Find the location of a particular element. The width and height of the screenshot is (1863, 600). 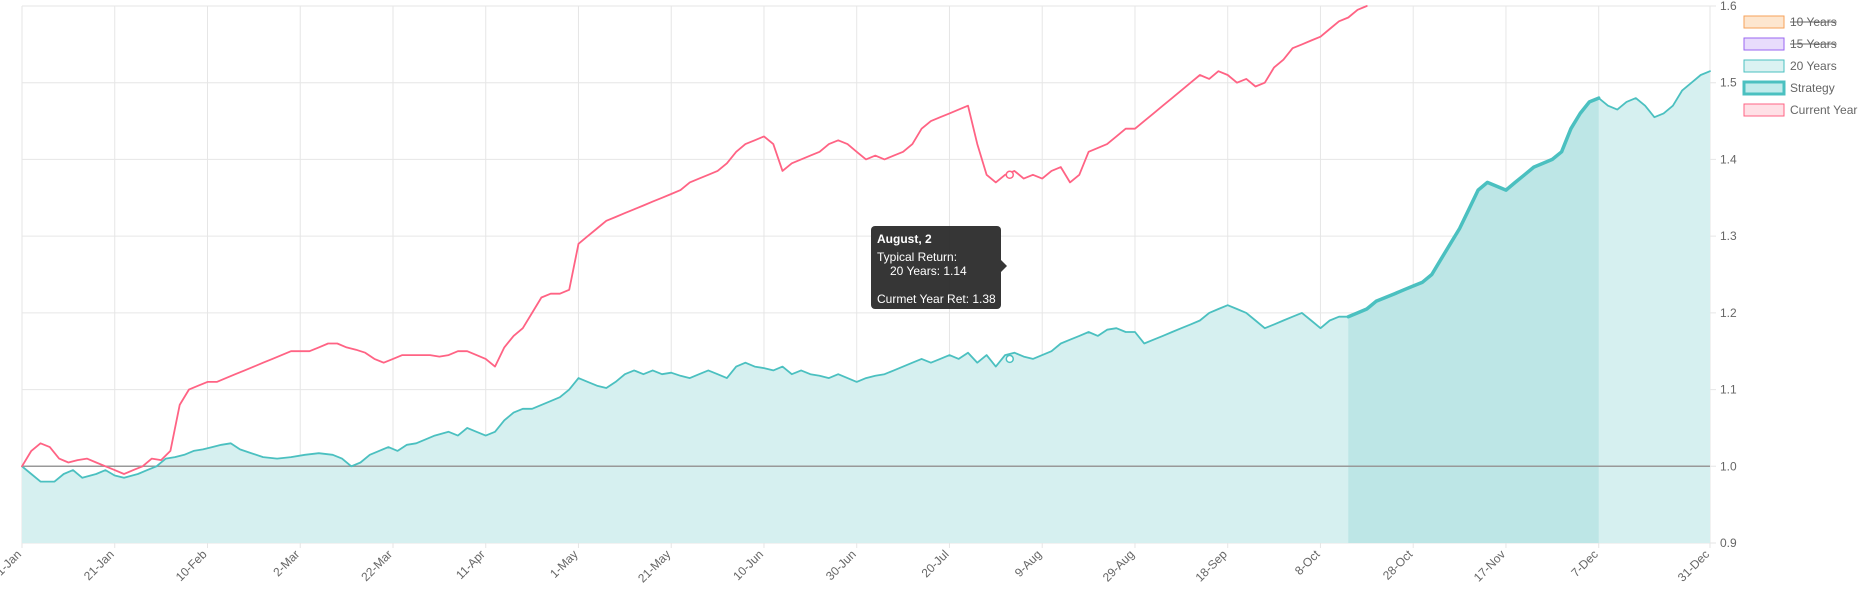

strategy-line is located at coordinates (1473, 207).